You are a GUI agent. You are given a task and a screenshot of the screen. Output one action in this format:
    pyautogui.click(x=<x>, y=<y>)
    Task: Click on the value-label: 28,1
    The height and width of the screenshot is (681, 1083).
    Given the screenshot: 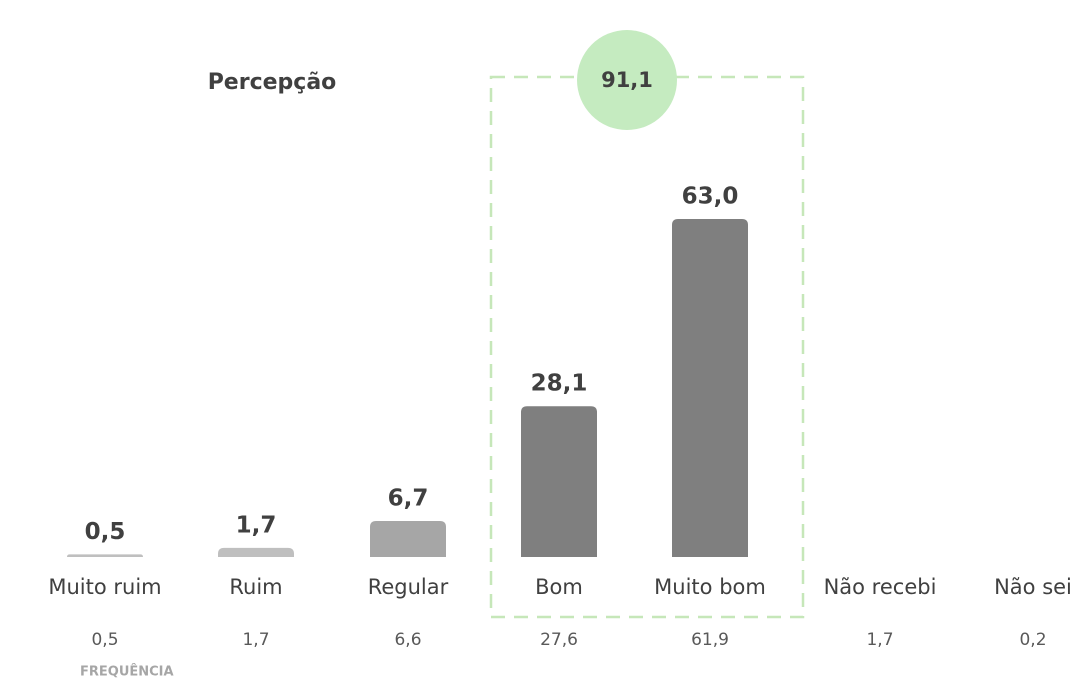 What is the action you would take?
    pyautogui.click(x=559, y=384)
    